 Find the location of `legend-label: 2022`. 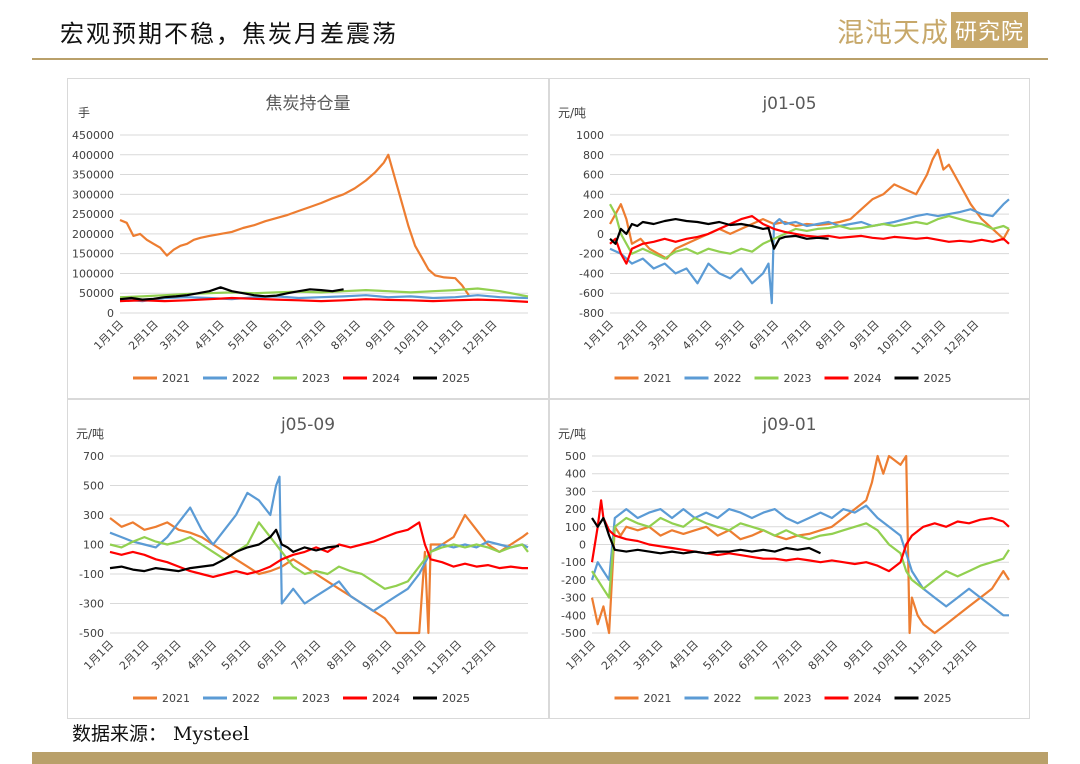

legend-label: 2022 is located at coordinates (728, 378).